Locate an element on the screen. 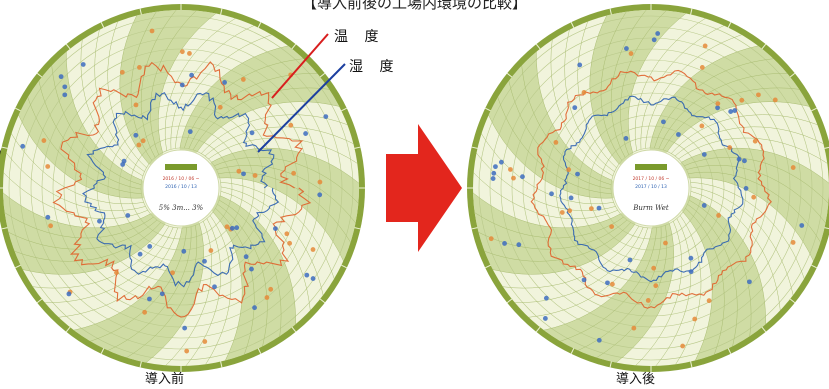 Image resolution: width=829 pixels, height=389 pixels. chart-center-signature: 5% 3m... 3% is located at coordinates (181, 208).